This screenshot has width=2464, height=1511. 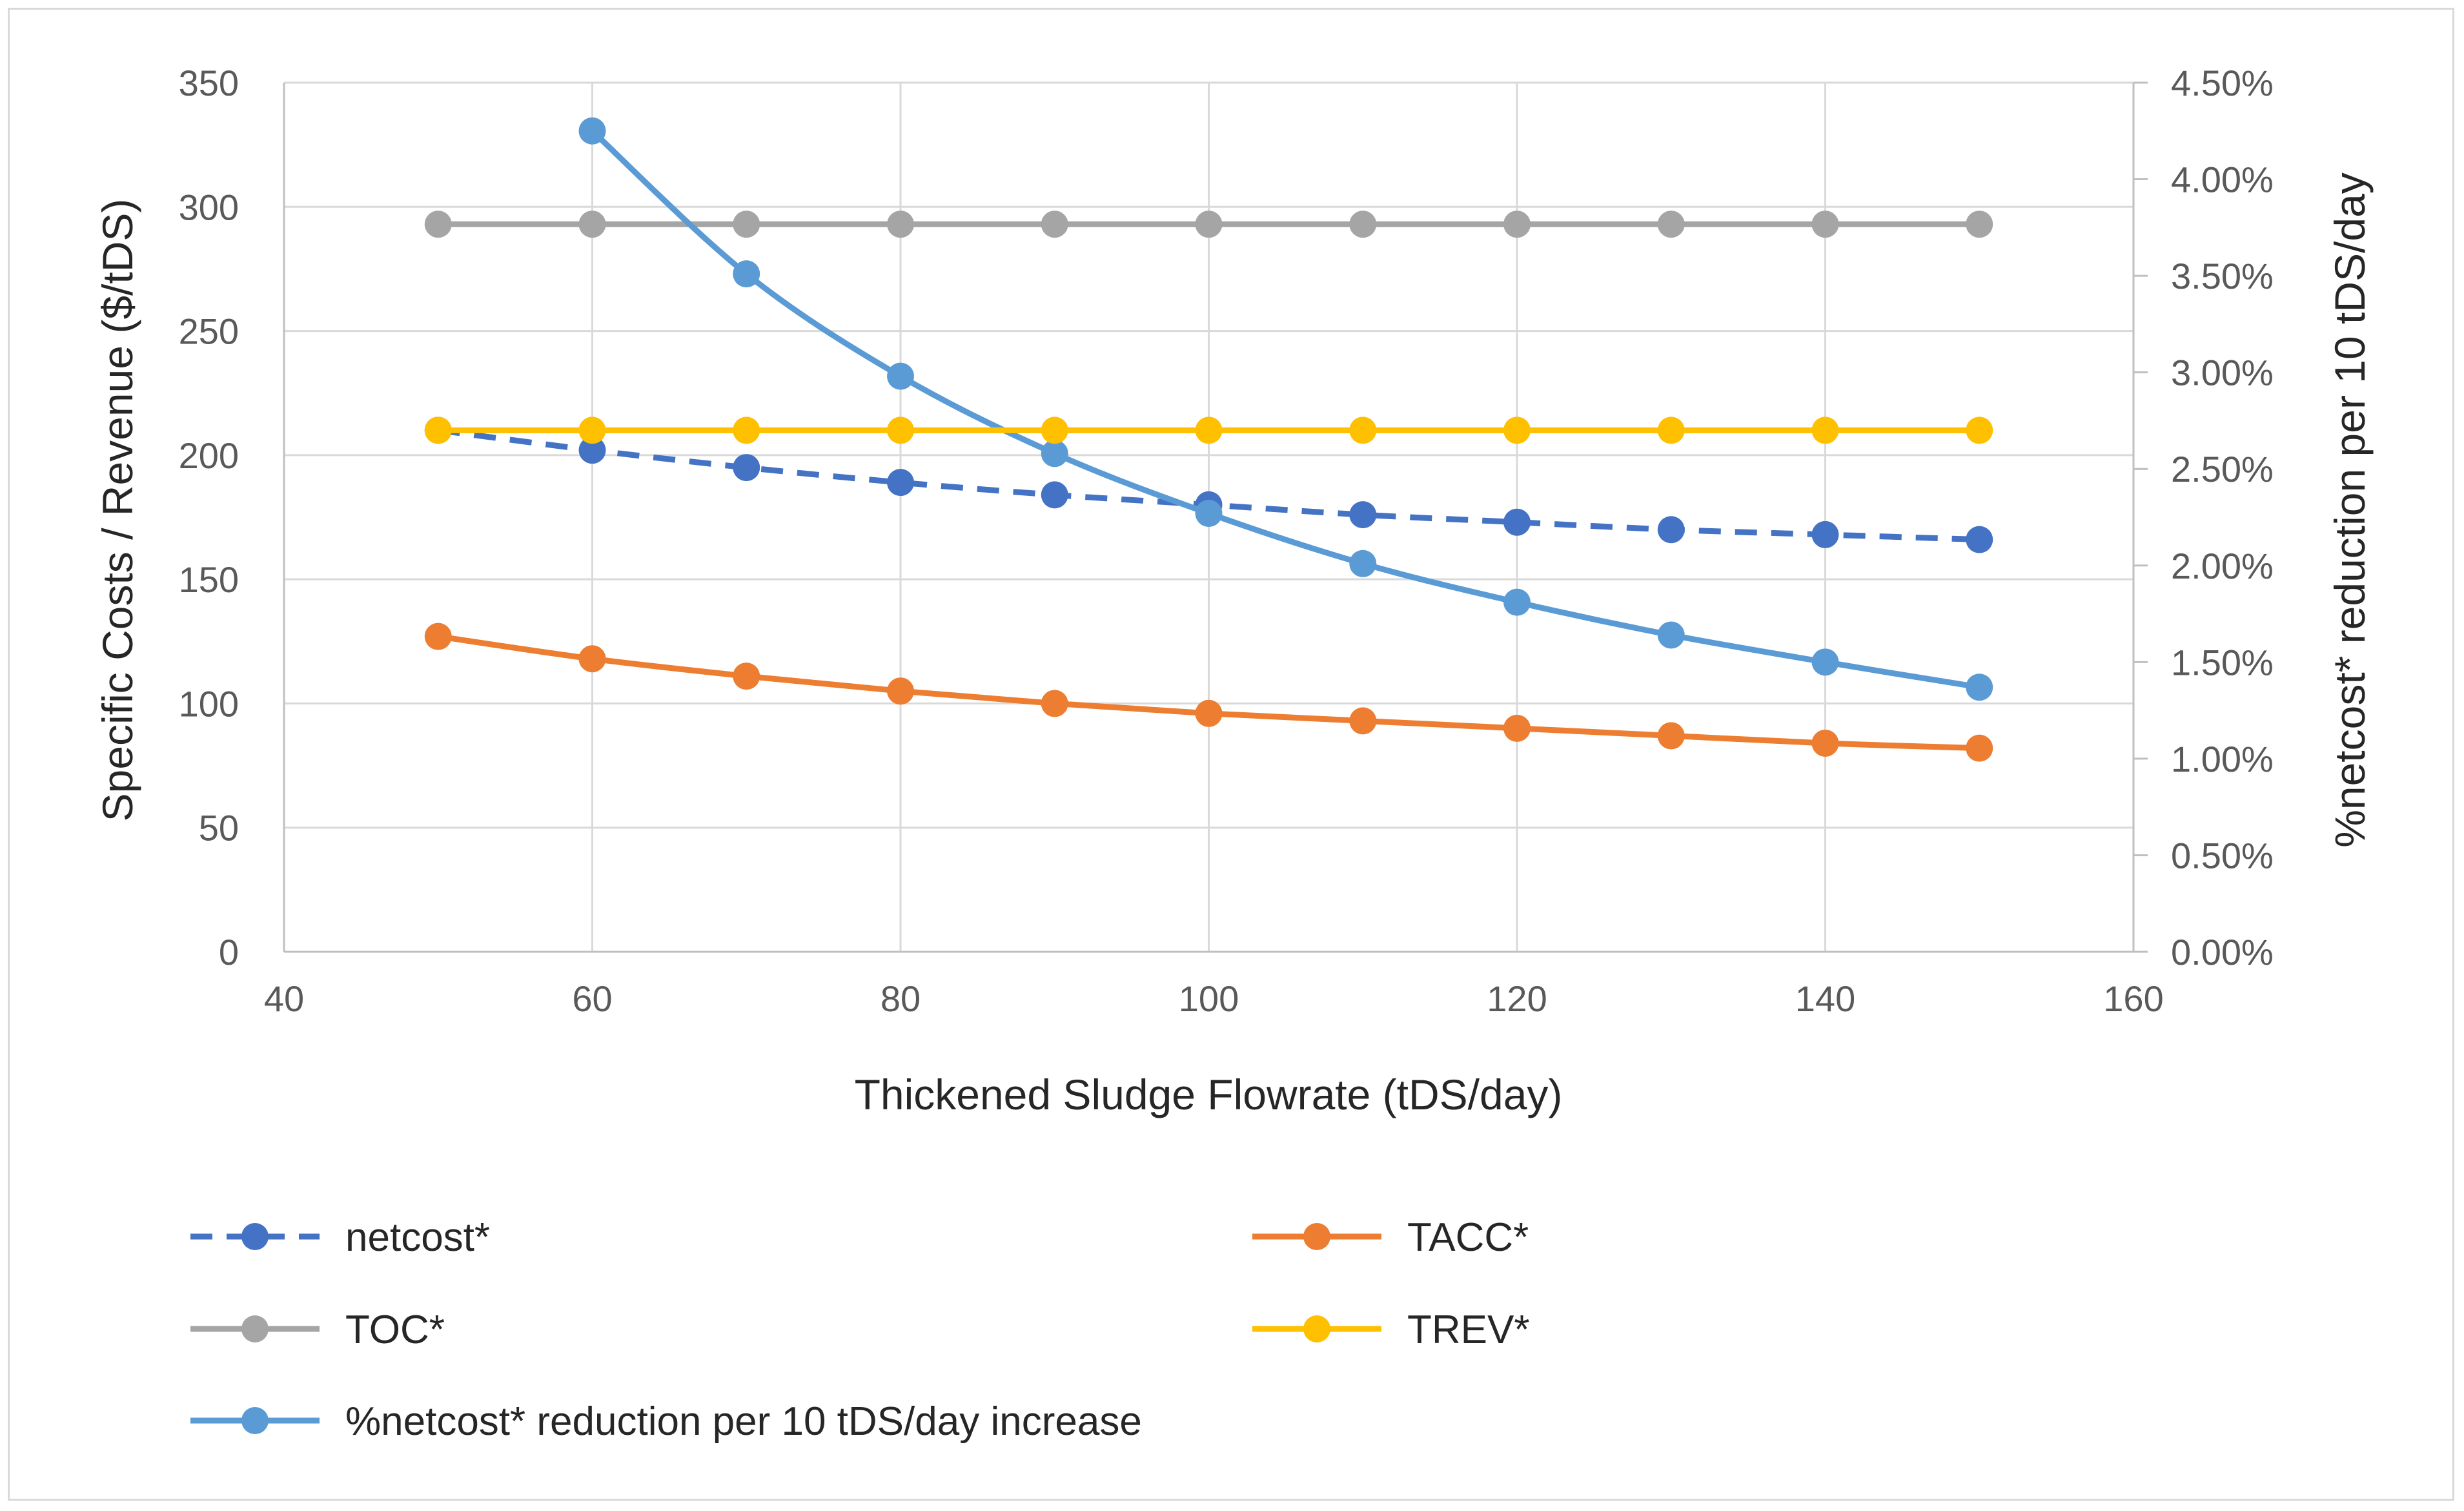 What do you see at coordinates (2133, 998) in the screenshot?
I see `x-tick-label: 160` at bounding box center [2133, 998].